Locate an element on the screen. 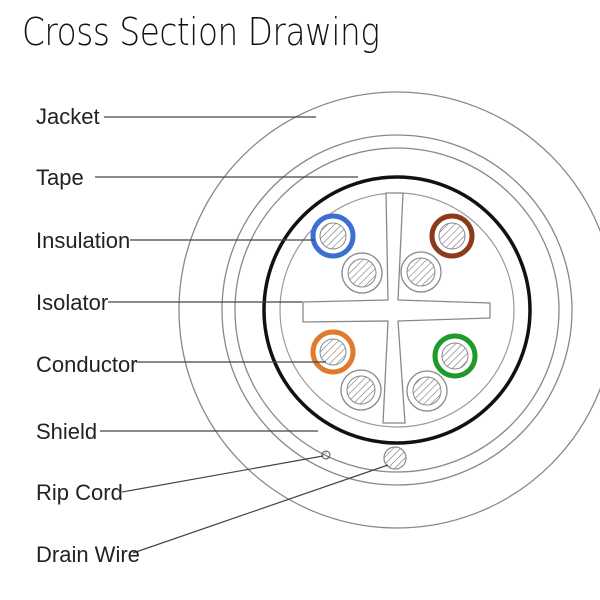  pair-green-conductor is located at coordinates (455, 356).